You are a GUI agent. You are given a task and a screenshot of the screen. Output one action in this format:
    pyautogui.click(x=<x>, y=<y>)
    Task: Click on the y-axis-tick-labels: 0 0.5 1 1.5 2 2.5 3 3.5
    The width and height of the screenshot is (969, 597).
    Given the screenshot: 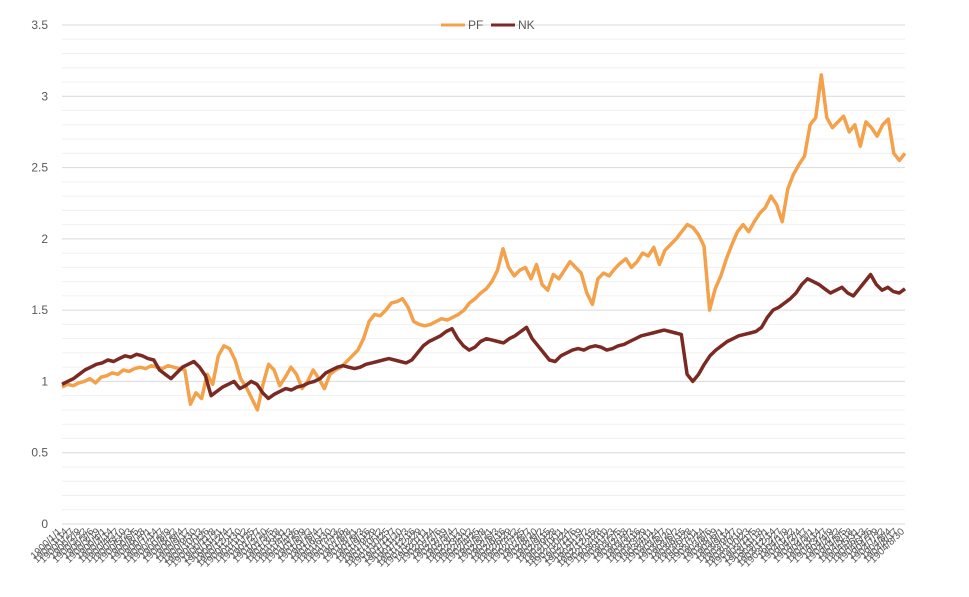 What is the action you would take?
    pyautogui.click(x=39, y=274)
    